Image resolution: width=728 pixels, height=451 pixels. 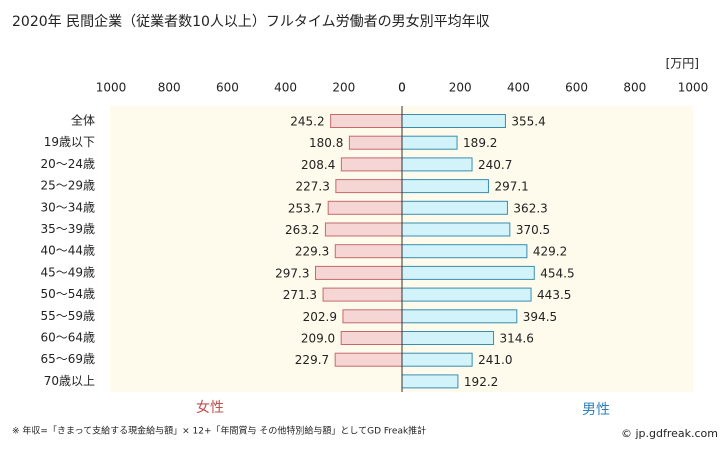 I want to click on y-tick-label: 40～44歳, so click(x=67, y=251).